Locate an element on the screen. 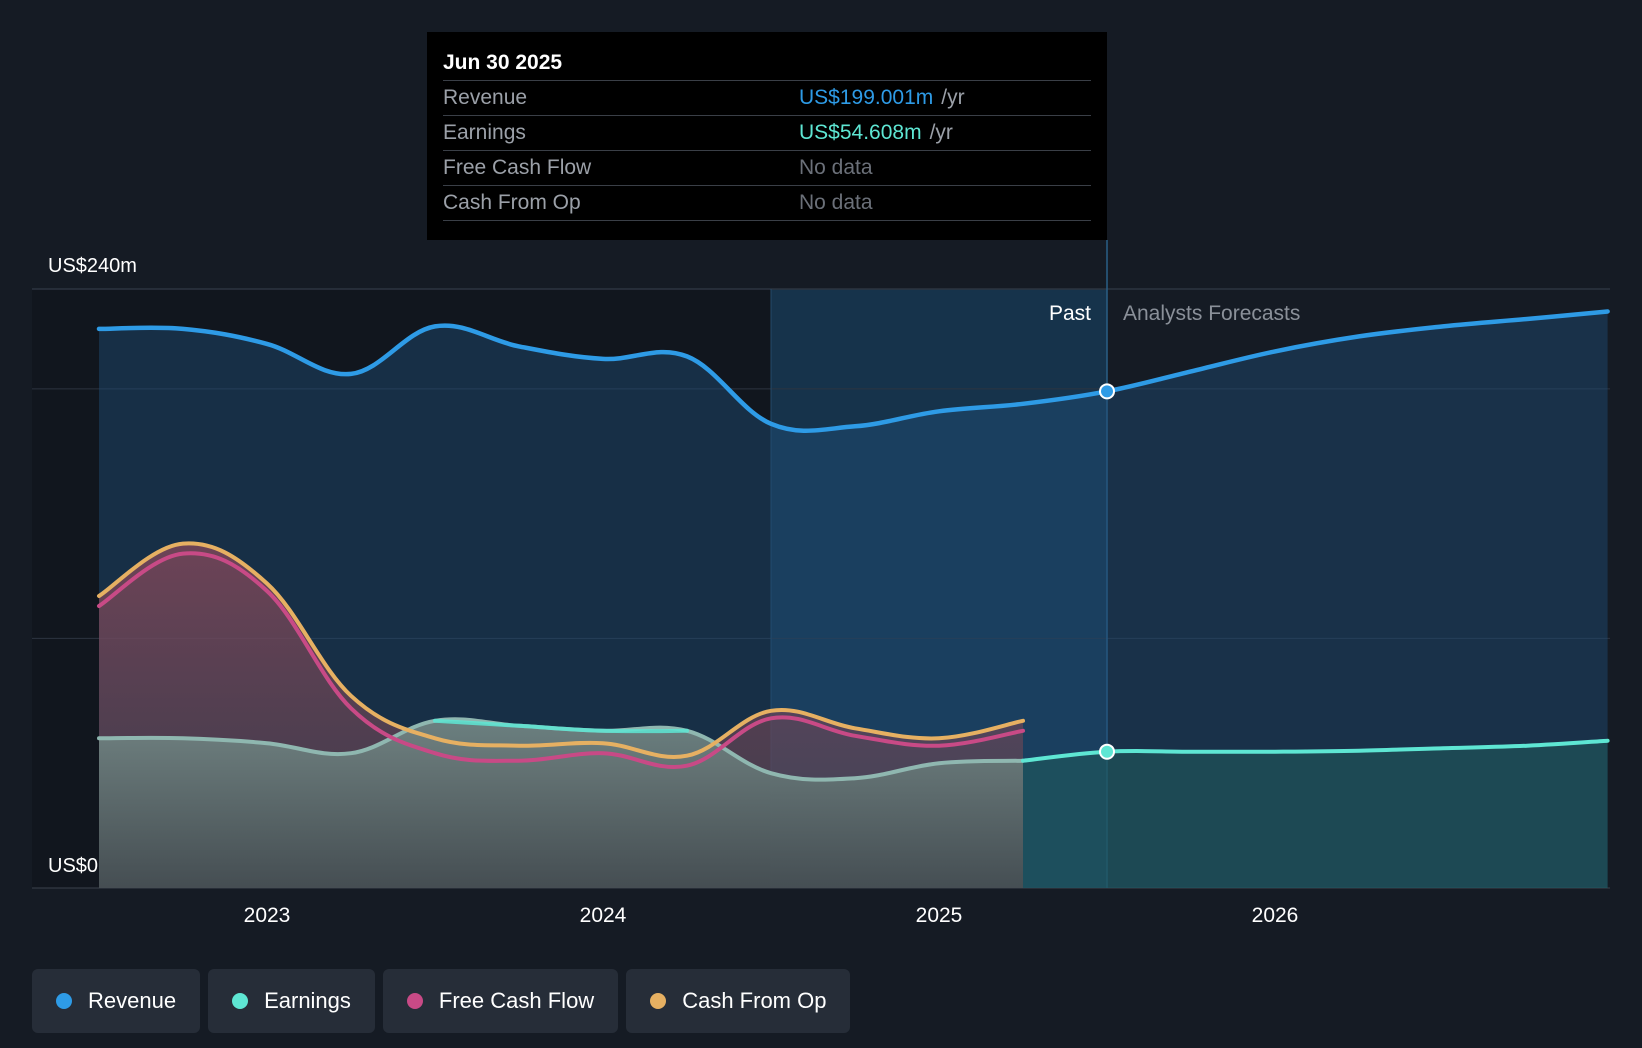 The image size is (1642, 1048). tooltip-row-earnings: Earnings US$54.608m /yr is located at coordinates (767, 132).